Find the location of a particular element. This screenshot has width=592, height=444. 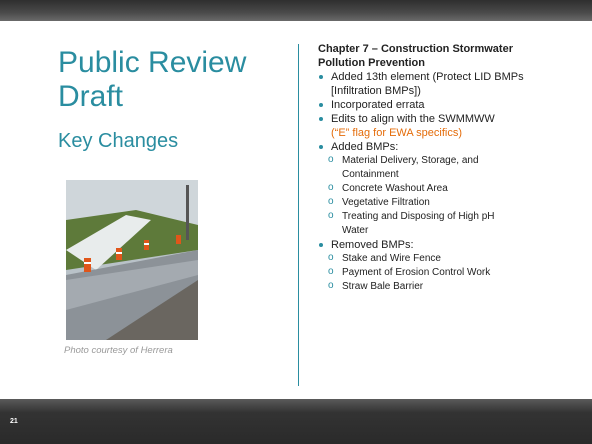

slide-subtitle: Key Changes is located at coordinates (118, 141).